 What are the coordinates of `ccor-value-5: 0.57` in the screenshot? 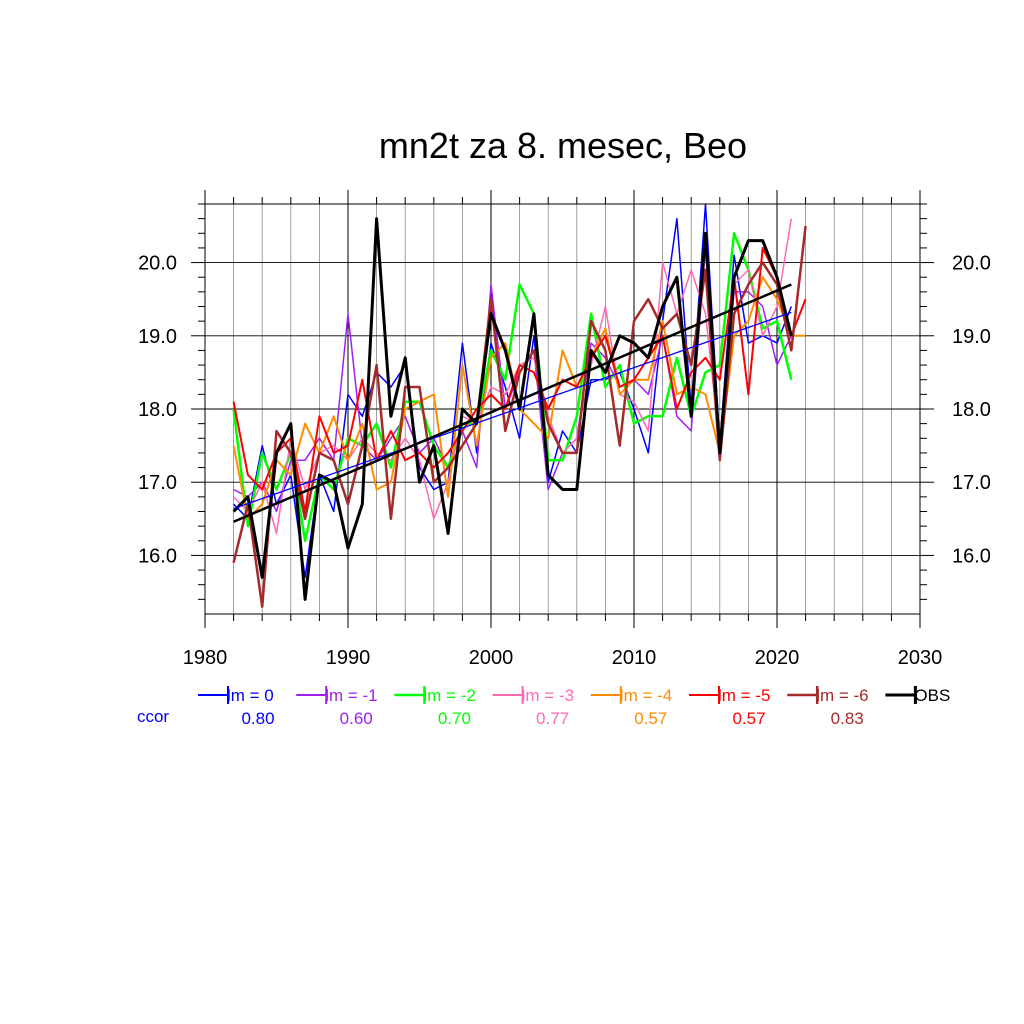 It's located at (748, 718).